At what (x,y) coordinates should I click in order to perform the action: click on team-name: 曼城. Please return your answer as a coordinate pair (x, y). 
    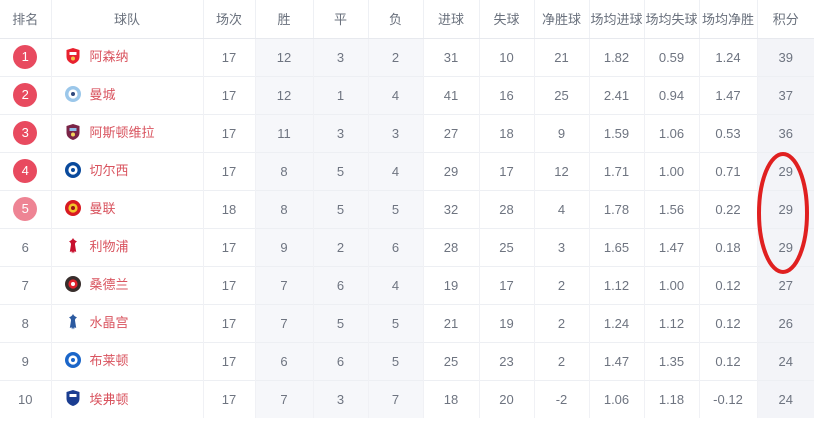
    Looking at the image, I should click on (102, 95).